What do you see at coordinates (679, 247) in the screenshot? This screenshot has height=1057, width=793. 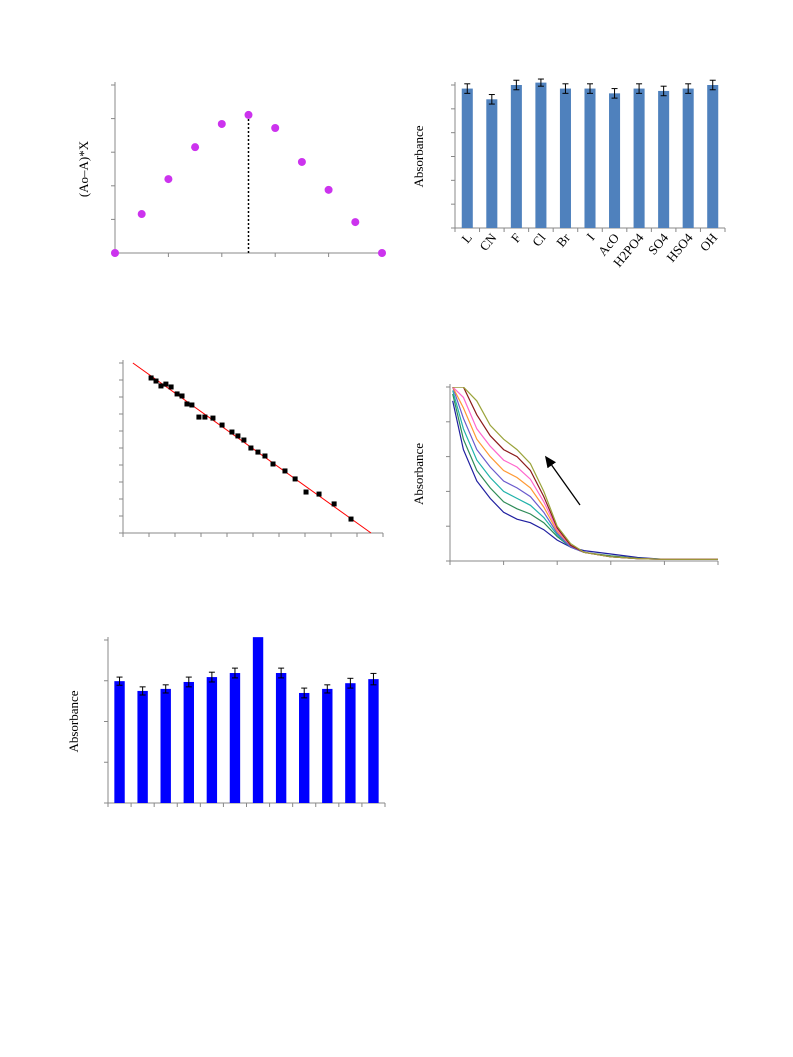 I see `x-tick-label: HSO4` at bounding box center [679, 247].